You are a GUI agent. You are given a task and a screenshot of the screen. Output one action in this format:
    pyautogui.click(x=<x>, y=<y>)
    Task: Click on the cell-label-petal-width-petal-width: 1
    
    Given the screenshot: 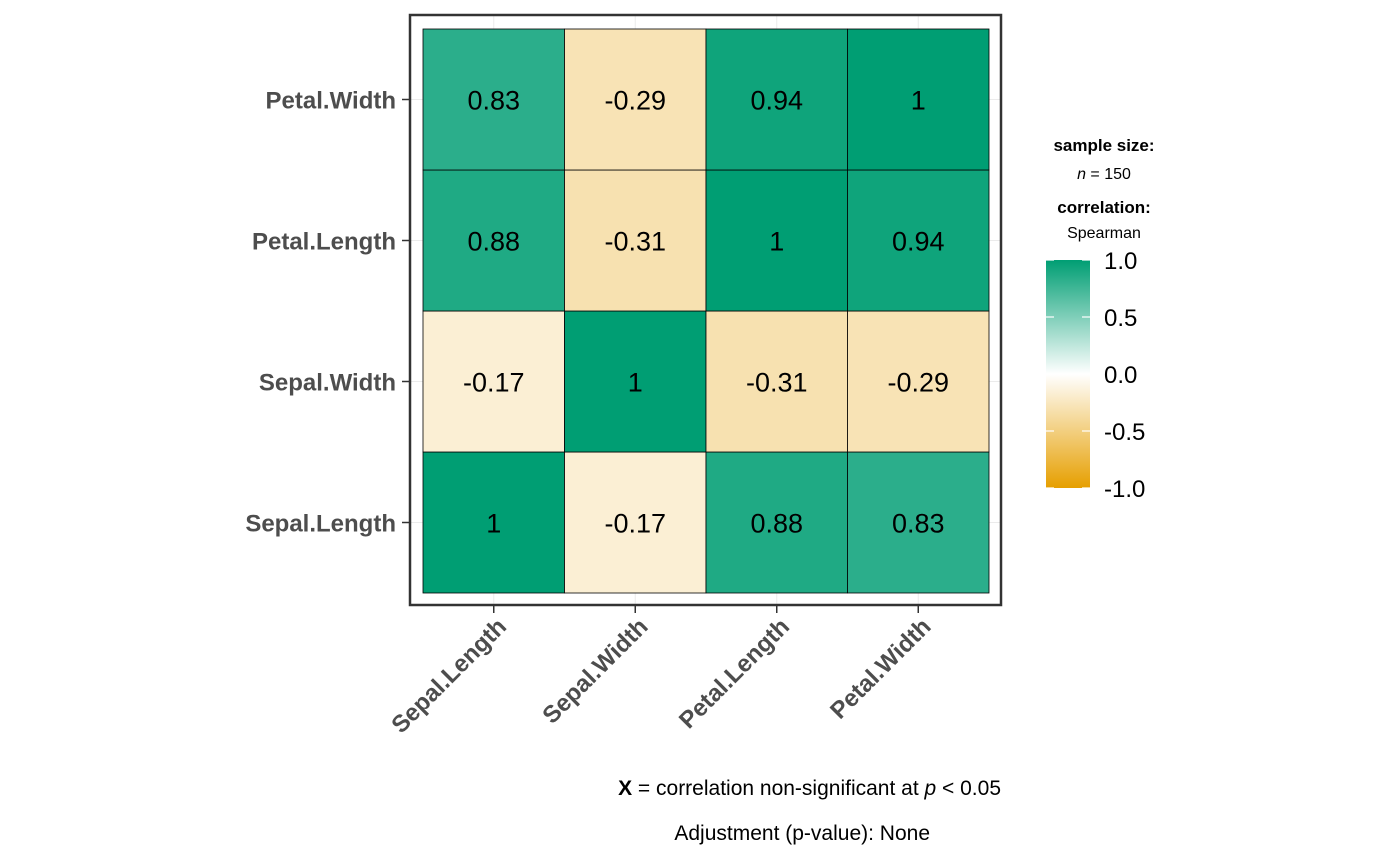 What is the action you would take?
    pyautogui.click(x=918, y=101)
    